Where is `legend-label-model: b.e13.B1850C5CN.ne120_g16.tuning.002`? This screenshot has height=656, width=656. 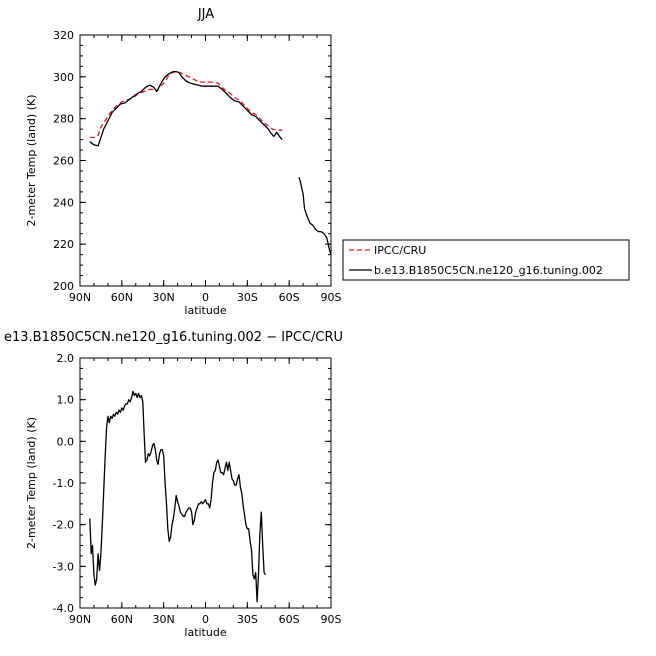 legend-label-model: b.e13.B1850C5CN.ne120_g16.tuning.002 is located at coordinates (488, 270).